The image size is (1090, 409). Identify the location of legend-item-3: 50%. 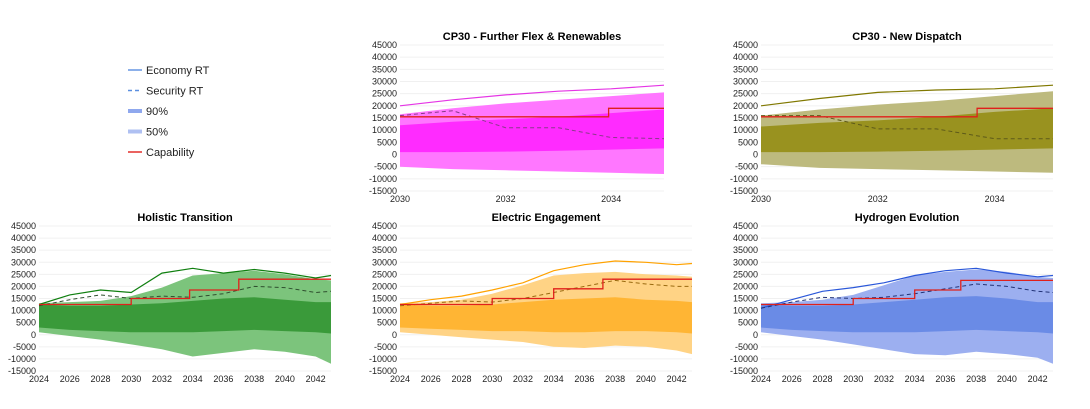
(148, 133).